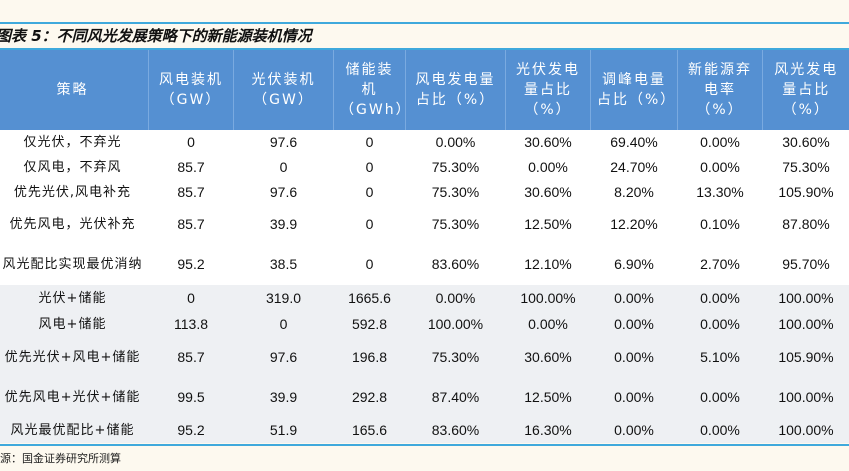 The width and height of the screenshot is (849, 471). Describe the element at coordinates (74, 90) in the screenshot. I see `column-header: 策略` at that location.